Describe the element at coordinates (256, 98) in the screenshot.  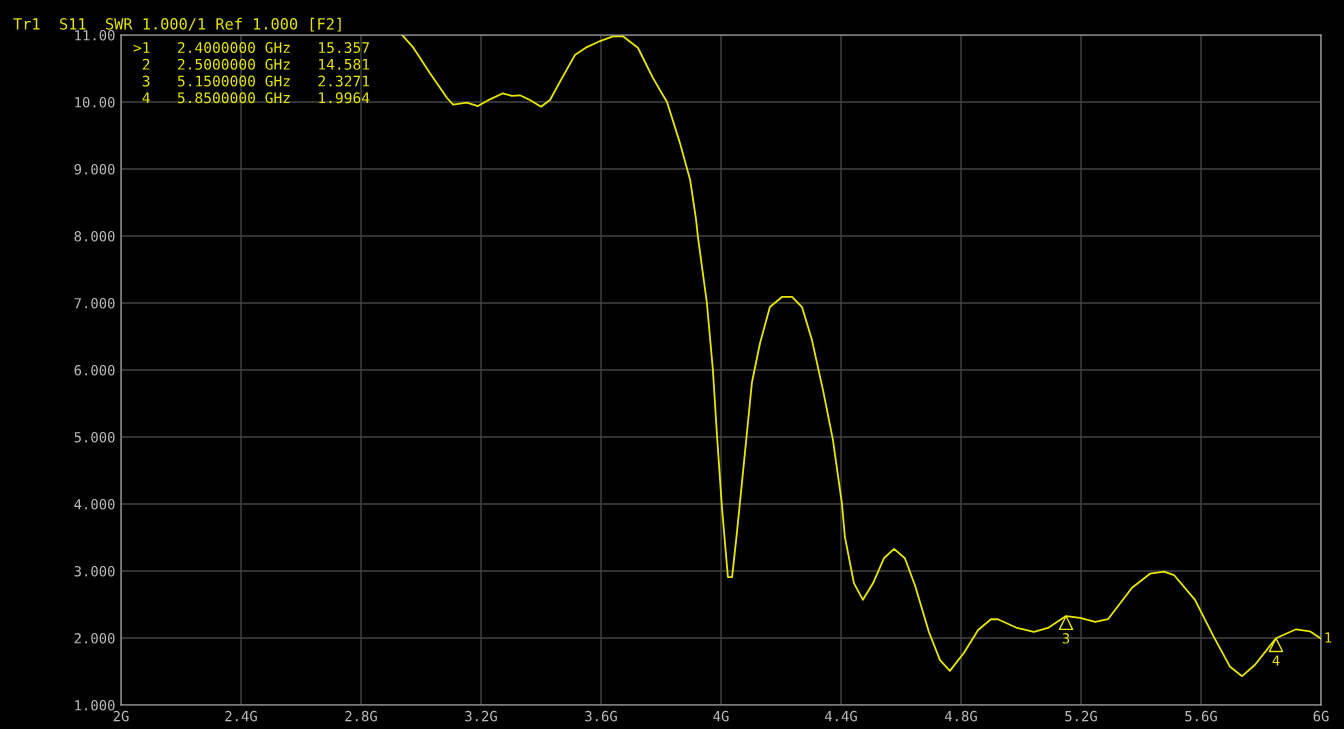
I see `annotation: 4 5.8500000 GHz 1.9964` at that location.